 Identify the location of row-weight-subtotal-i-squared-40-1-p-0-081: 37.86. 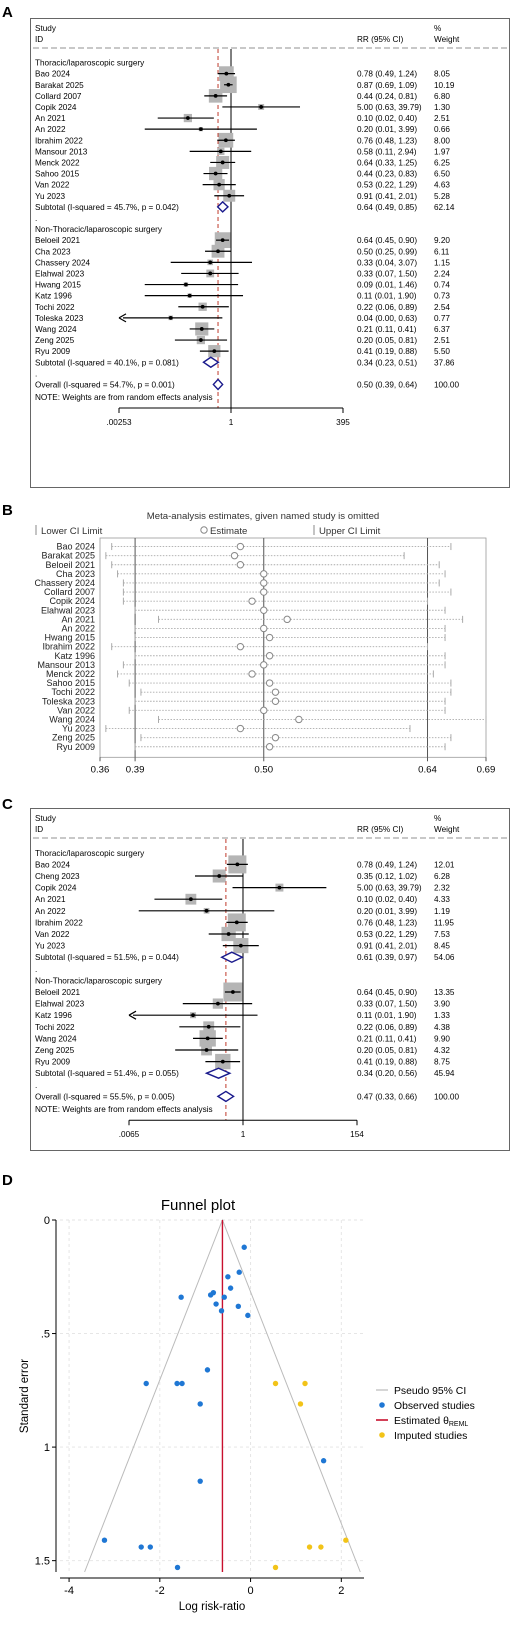
(444, 362).